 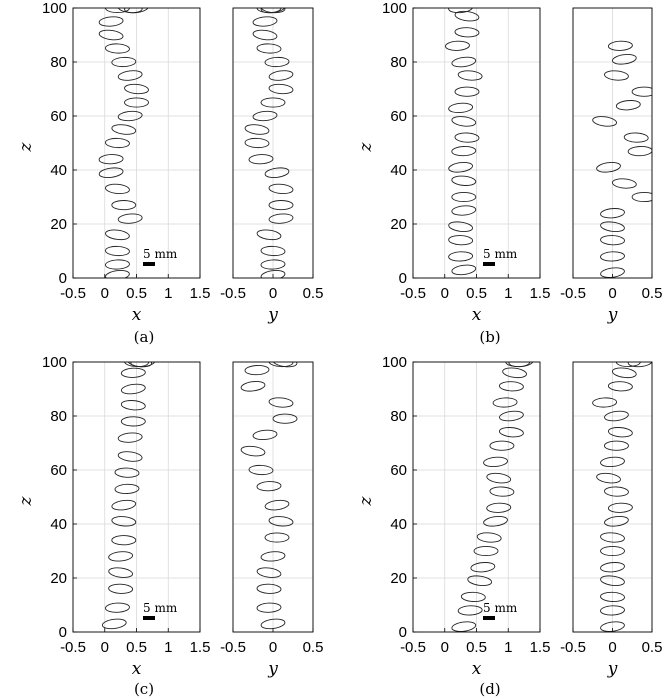 I want to click on y-tick-label: 40, so click(x=58, y=524).